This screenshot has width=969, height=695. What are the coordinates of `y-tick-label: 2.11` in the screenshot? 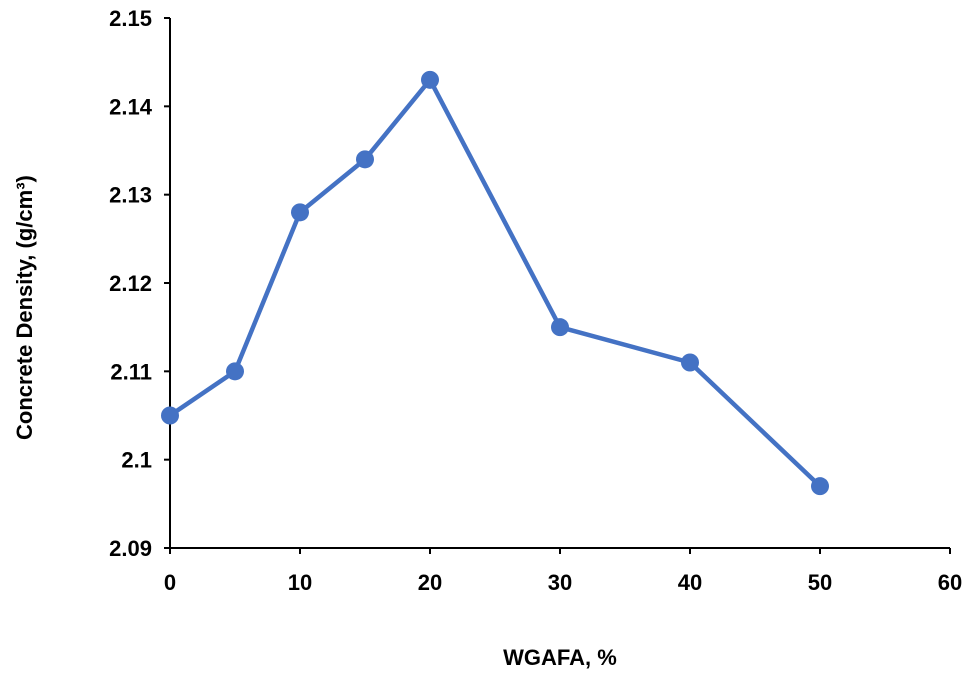 It's located at (131, 371).